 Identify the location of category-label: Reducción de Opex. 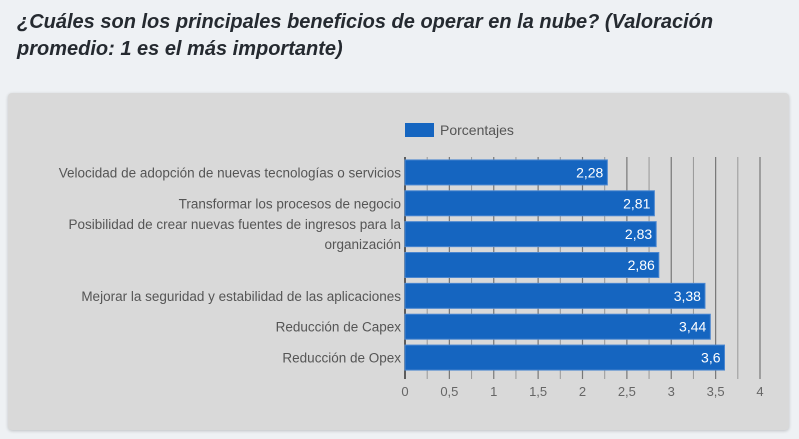
(341, 358).